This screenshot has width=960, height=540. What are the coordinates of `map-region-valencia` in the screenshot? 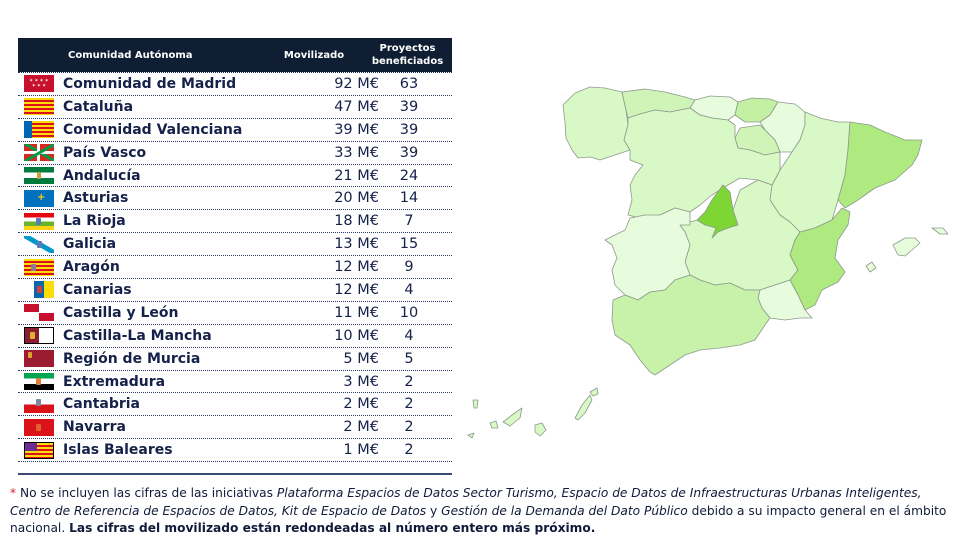 It's located at (820, 259).